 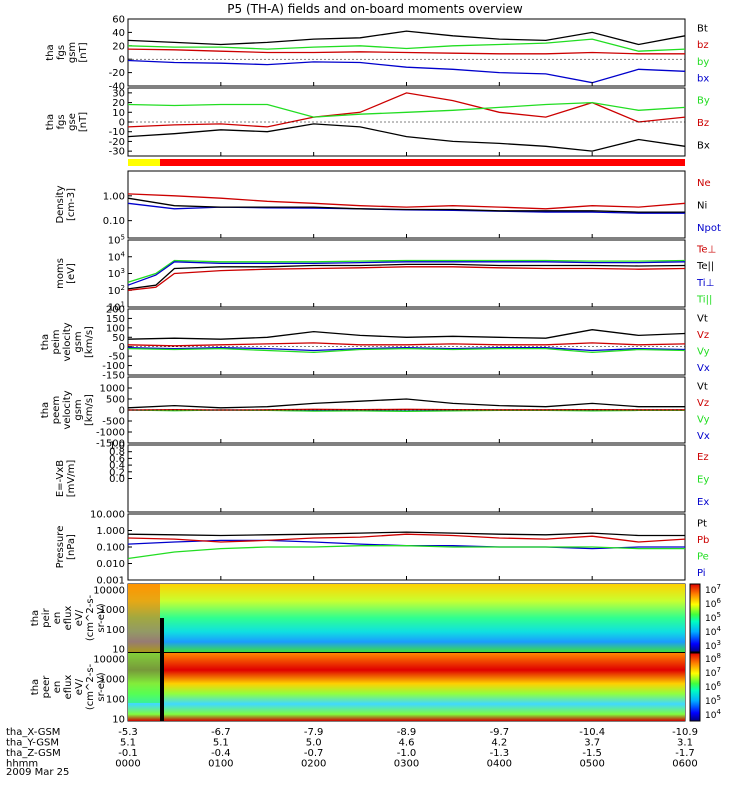 I want to click on ion-spectrogram-field, so click(x=406, y=618).